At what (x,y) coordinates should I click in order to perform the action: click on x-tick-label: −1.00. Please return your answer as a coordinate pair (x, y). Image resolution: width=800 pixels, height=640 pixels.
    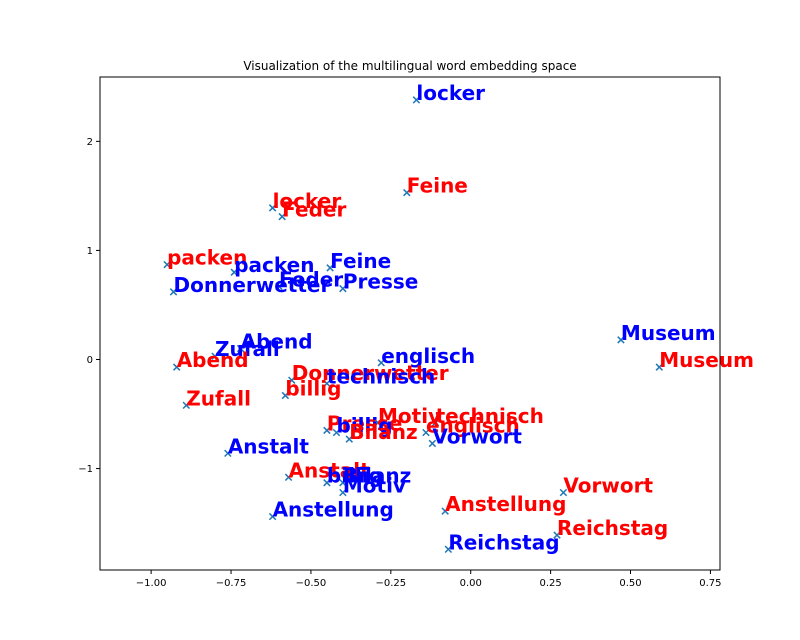
    Looking at the image, I should click on (151, 583).